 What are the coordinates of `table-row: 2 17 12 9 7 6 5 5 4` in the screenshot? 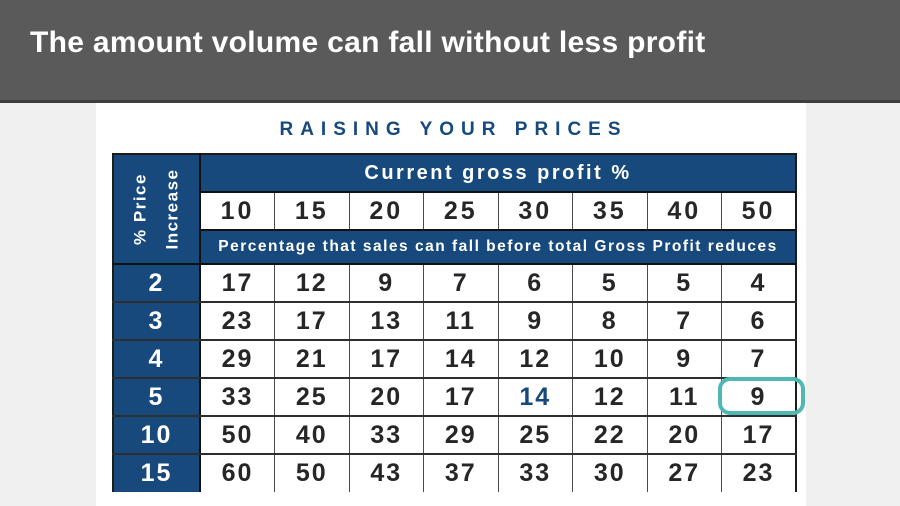 It's located at (454, 283).